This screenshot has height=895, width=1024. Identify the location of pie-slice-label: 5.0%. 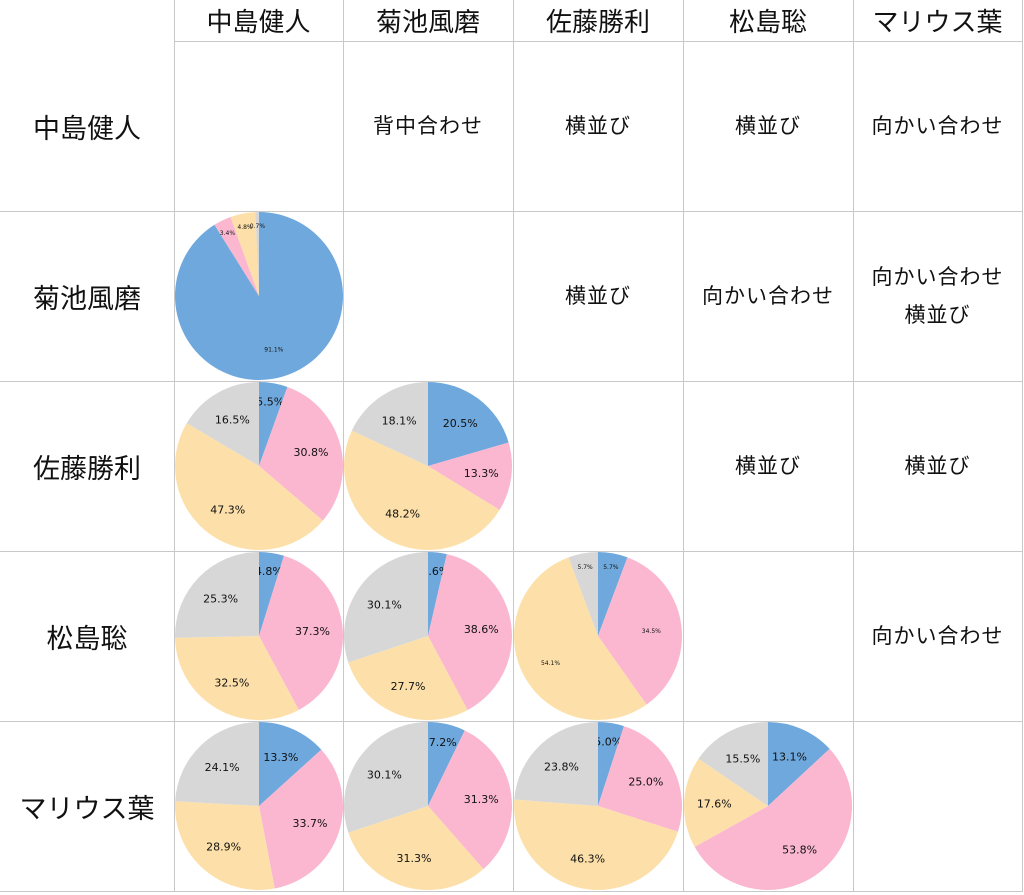
(608, 741).